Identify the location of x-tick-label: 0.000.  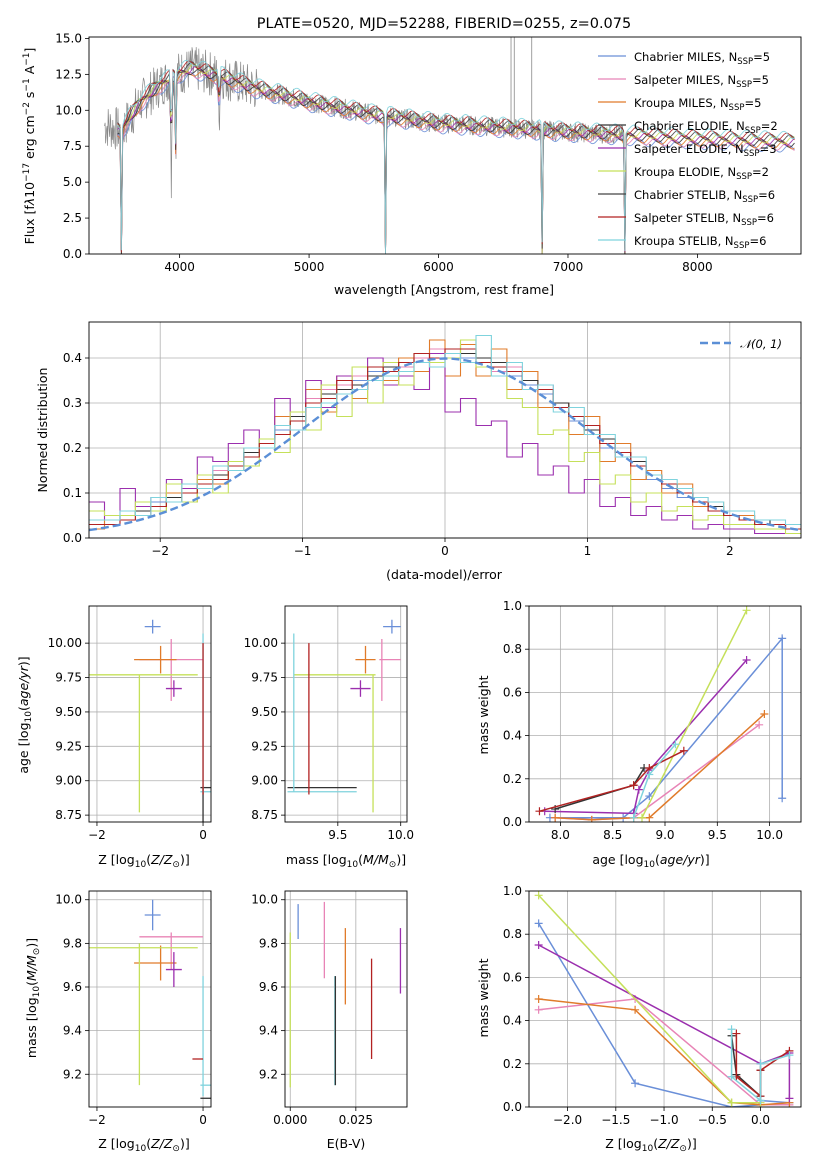
(290, 1120).